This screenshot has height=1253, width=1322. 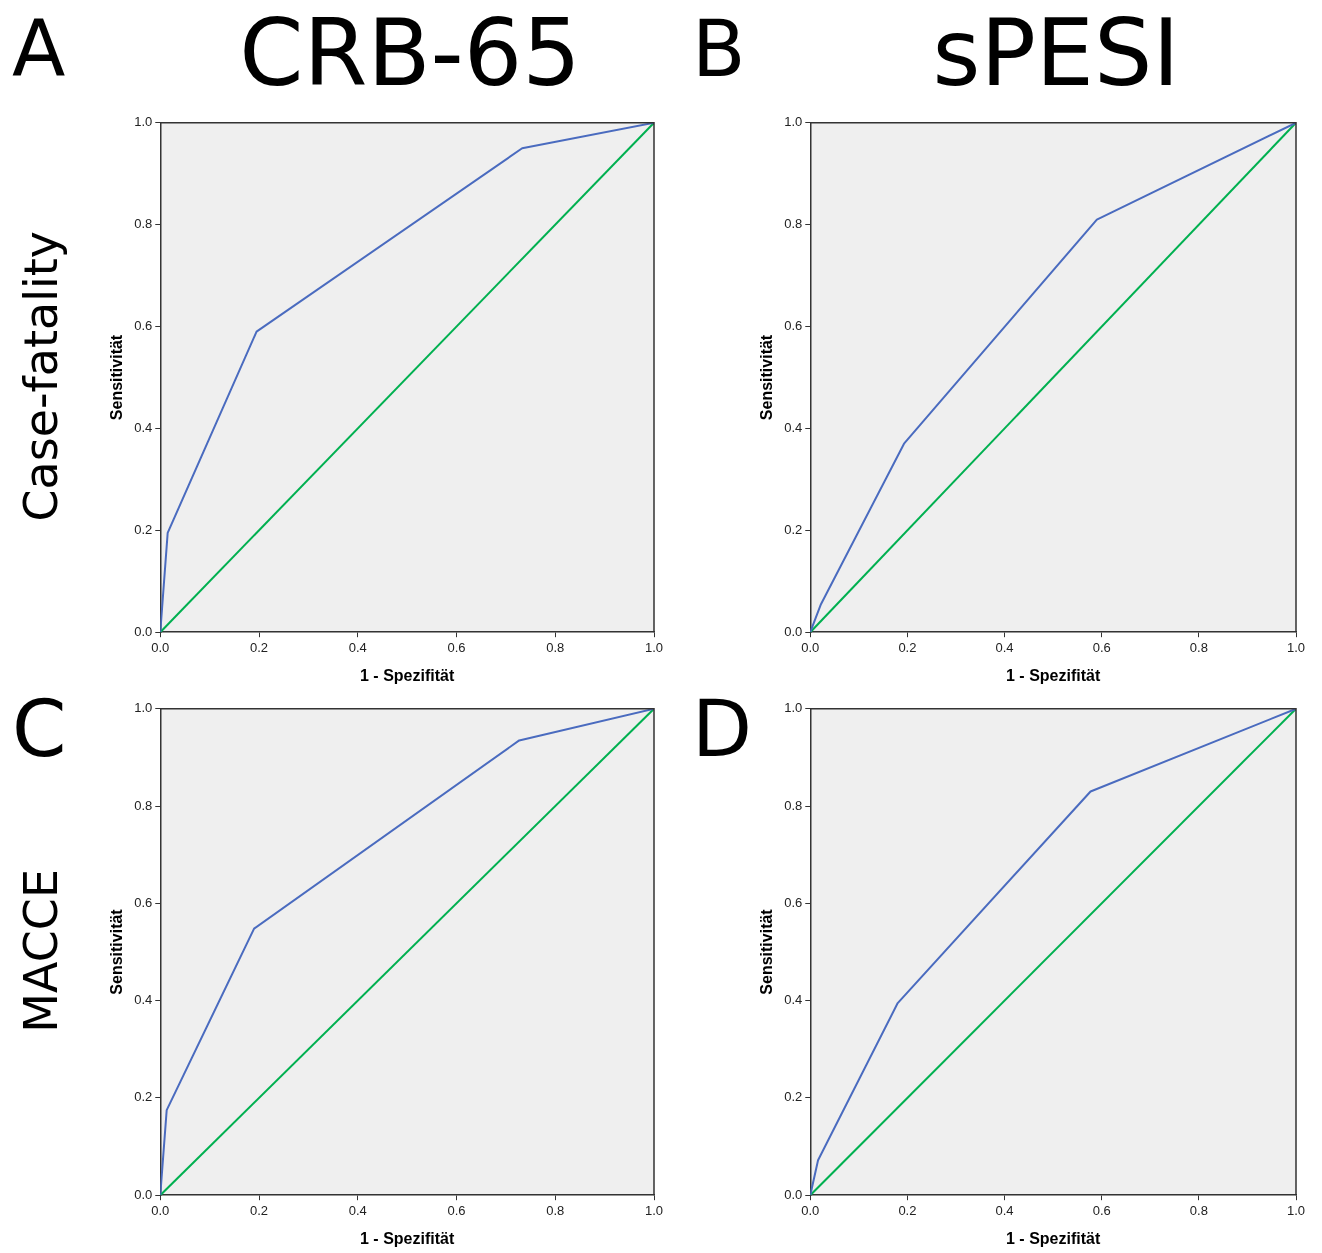 I want to click on text: C, so click(x=39, y=729).